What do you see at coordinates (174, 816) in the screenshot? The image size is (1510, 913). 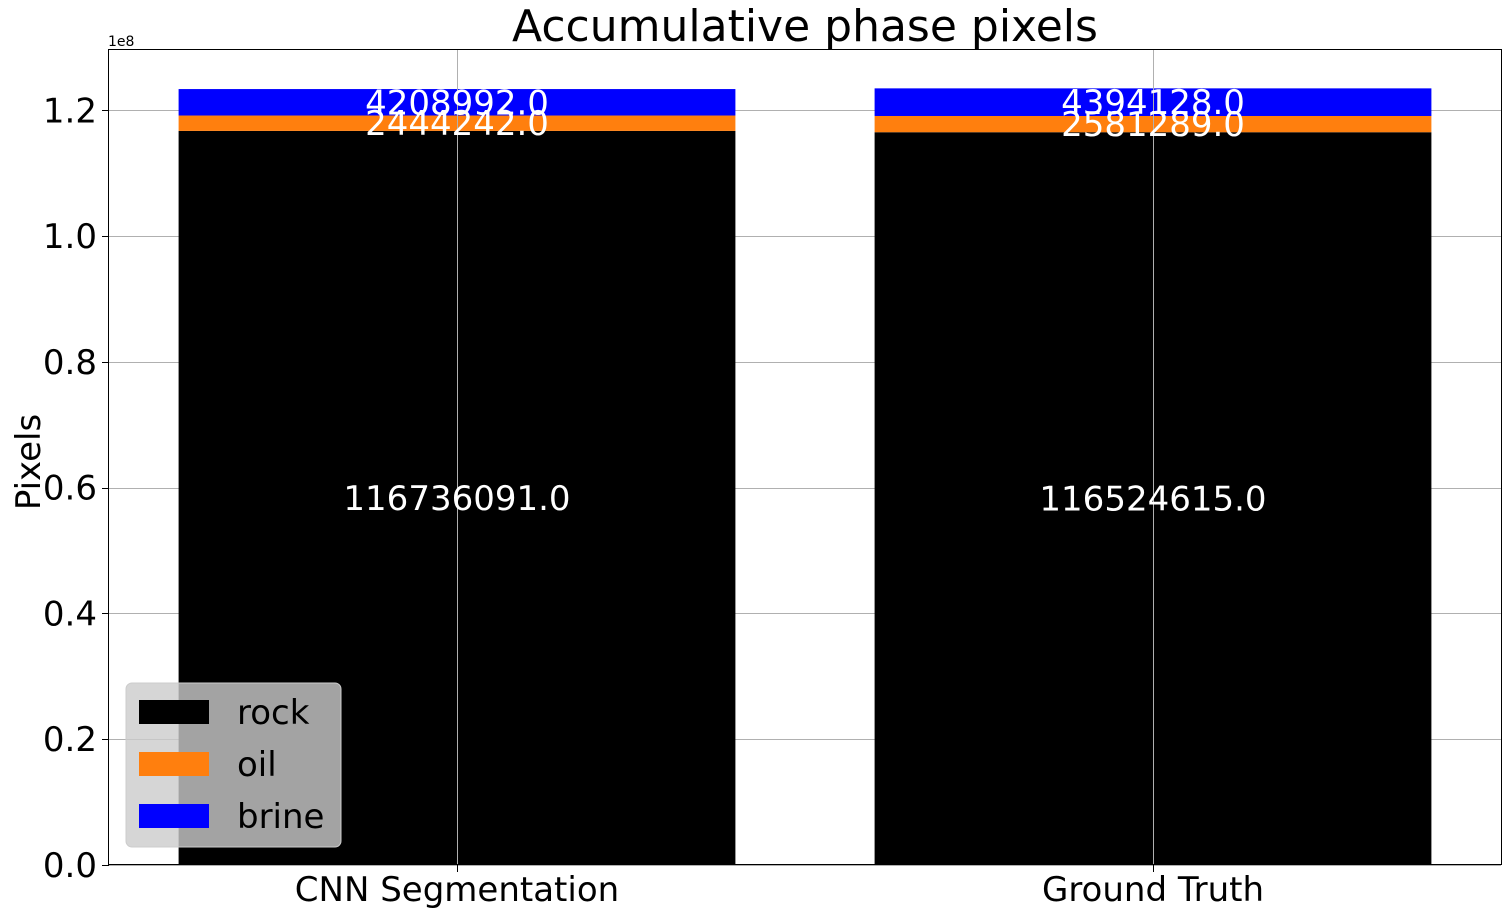 I see `legend-swatch-brine` at bounding box center [174, 816].